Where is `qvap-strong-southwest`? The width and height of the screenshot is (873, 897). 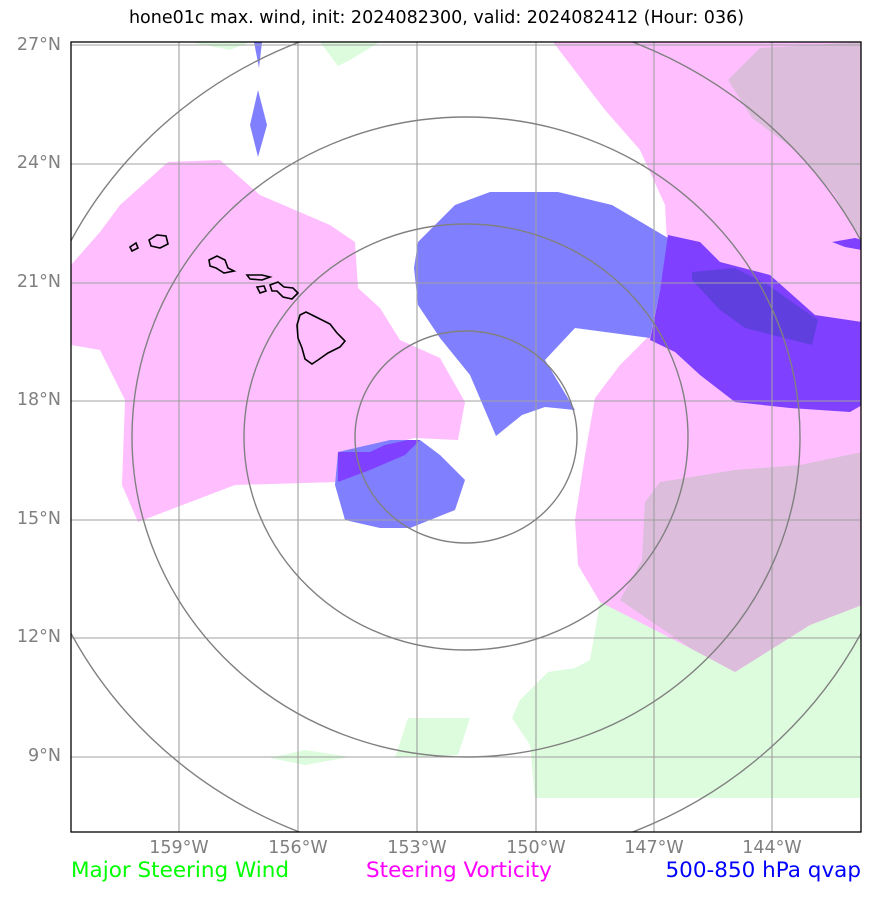 qvap-strong-southwest is located at coordinates (379, 461).